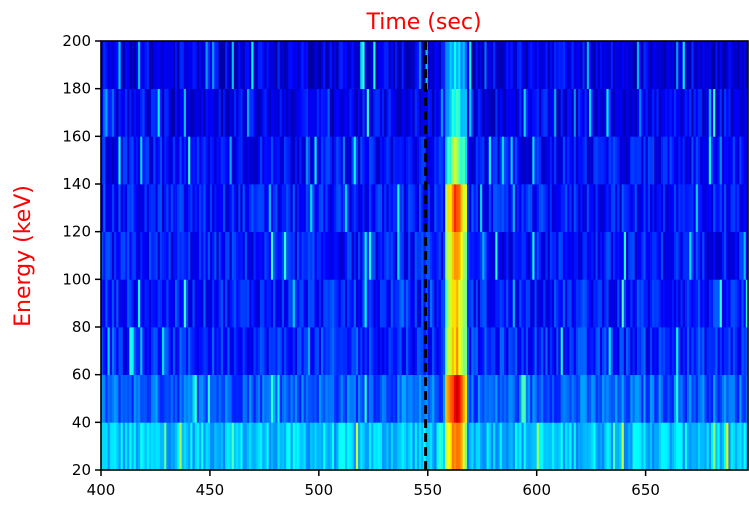  What do you see at coordinates (76, 184) in the screenshot?
I see `y-tick-label: 140` at bounding box center [76, 184].